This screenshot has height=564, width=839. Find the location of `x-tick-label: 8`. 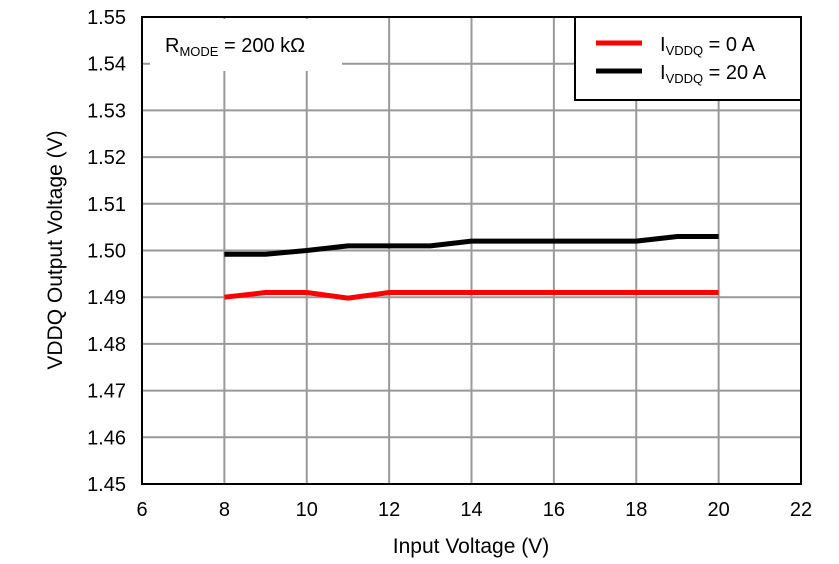

x-tick-label: 8 is located at coordinates (224, 510).